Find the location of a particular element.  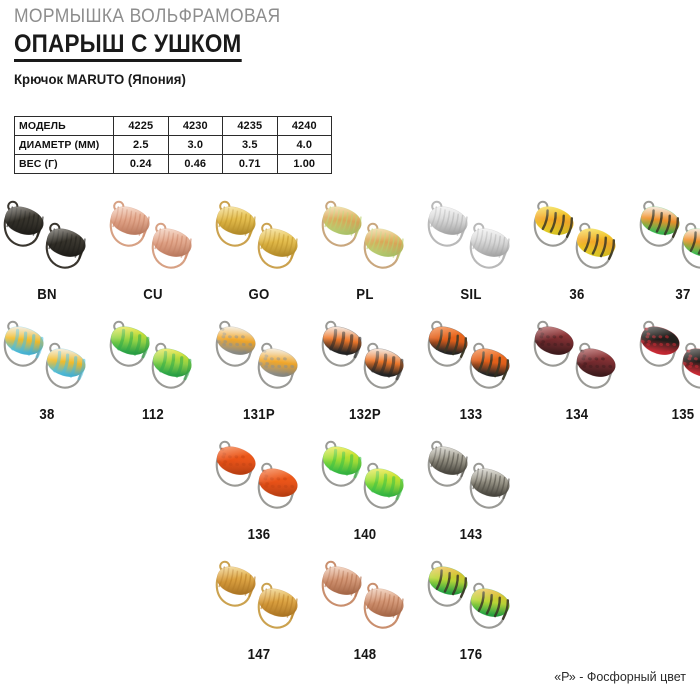

spec-cell: 0.71 is located at coordinates (250, 164).